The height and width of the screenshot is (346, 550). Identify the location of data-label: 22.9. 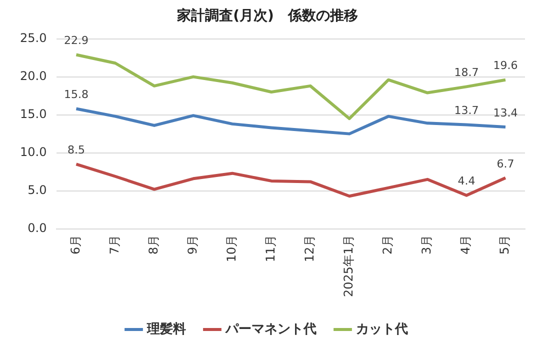
(76, 41).